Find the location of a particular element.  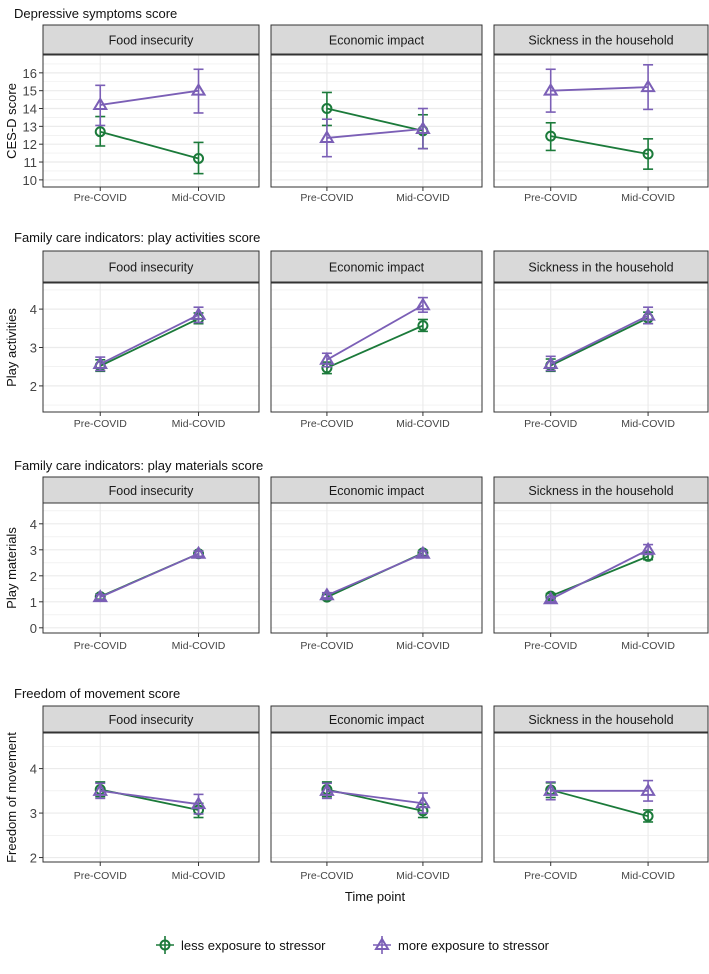

y-tick-label: 12 is located at coordinates (30, 144).